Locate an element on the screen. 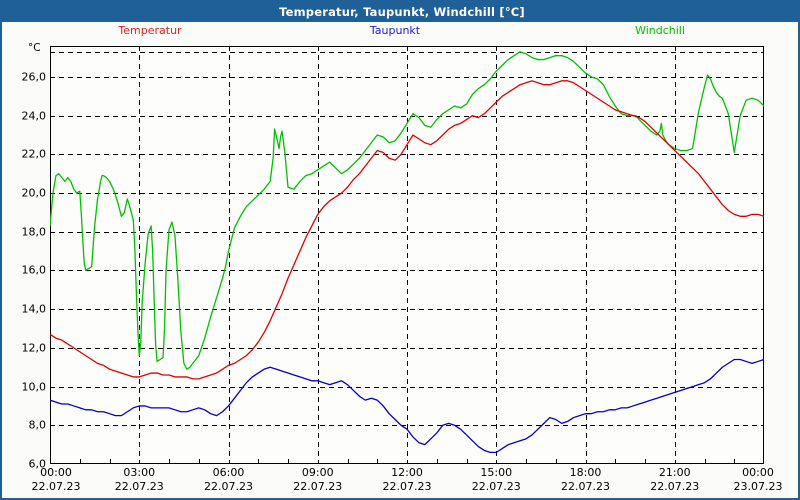 This screenshot has height=500, width=800. x-axis-tick-time: 15:00 is located at coordinates (496, 472).